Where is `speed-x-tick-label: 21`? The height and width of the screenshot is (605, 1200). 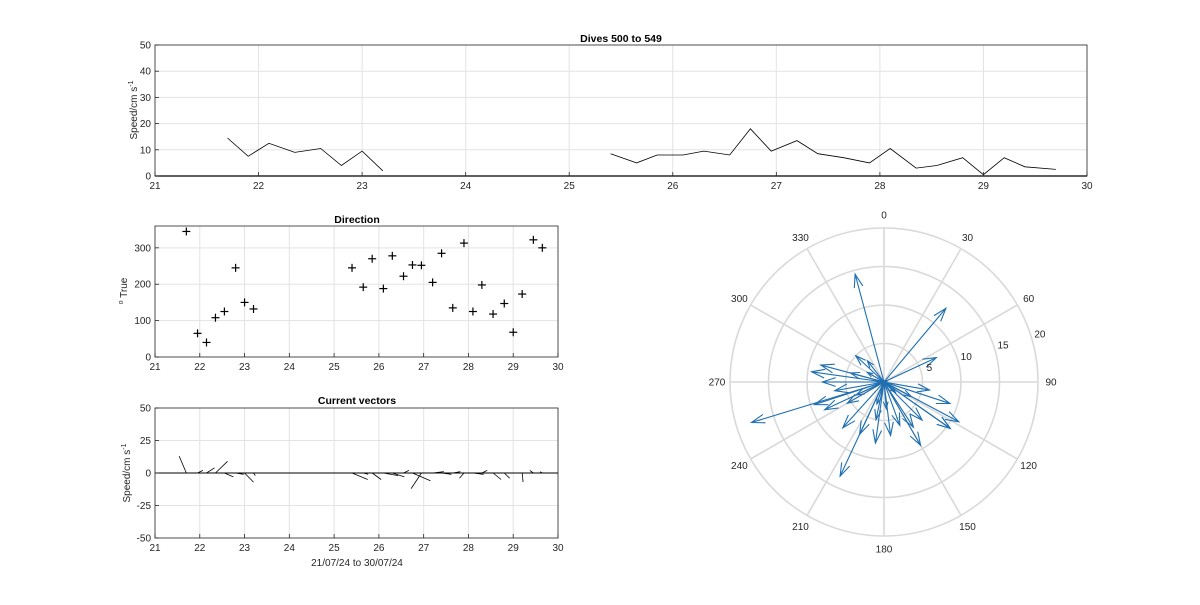
speed-x-tick-label: 21 is located at coordinates (155, 186).